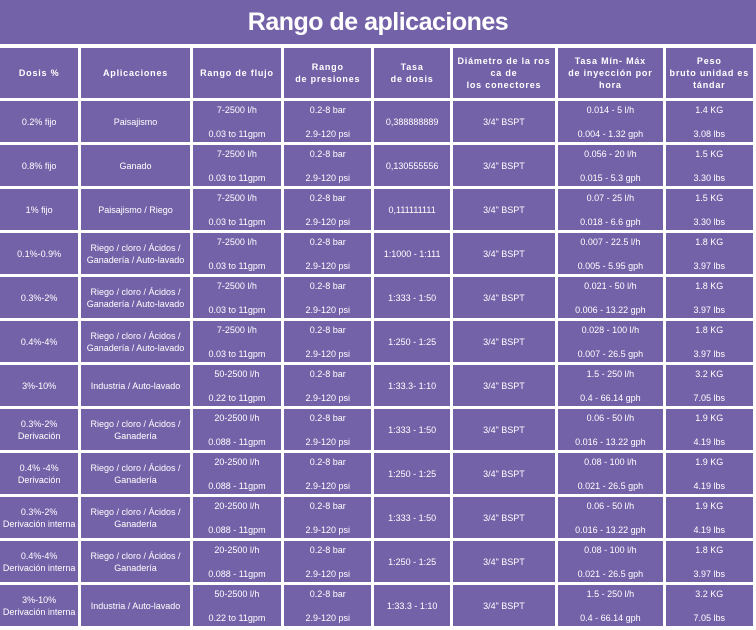  What do you see at coordinates (709, 593) in the screenshot?
I see `peso-cell-value: 3.2 KG` at bounding box center [709, 593].